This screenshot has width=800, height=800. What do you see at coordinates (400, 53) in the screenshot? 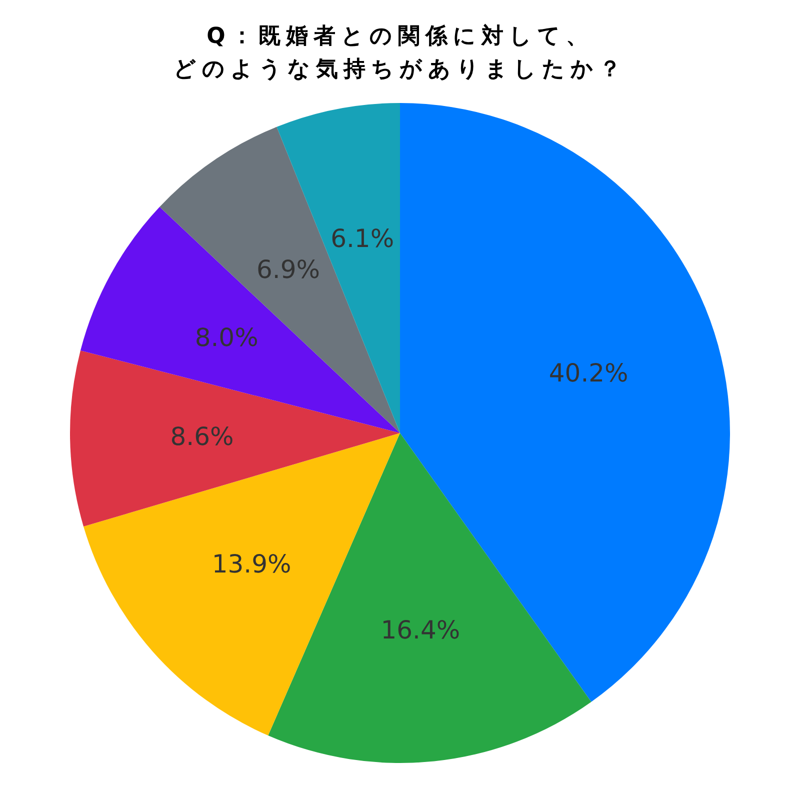
I see `title: Q：既婚者との関係に対して、どのような気持ちがありましたか？` at bounding box center [400, 53].